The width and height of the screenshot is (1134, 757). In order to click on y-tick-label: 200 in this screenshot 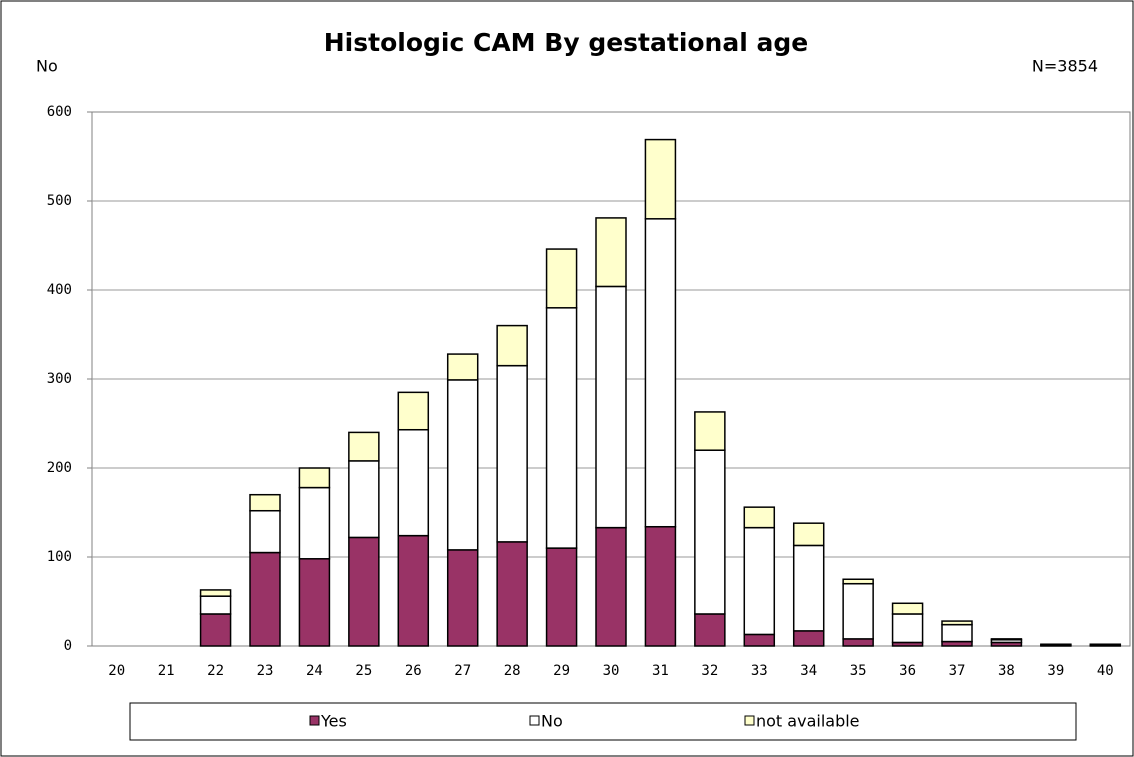, I will do `click(59, 468)`.